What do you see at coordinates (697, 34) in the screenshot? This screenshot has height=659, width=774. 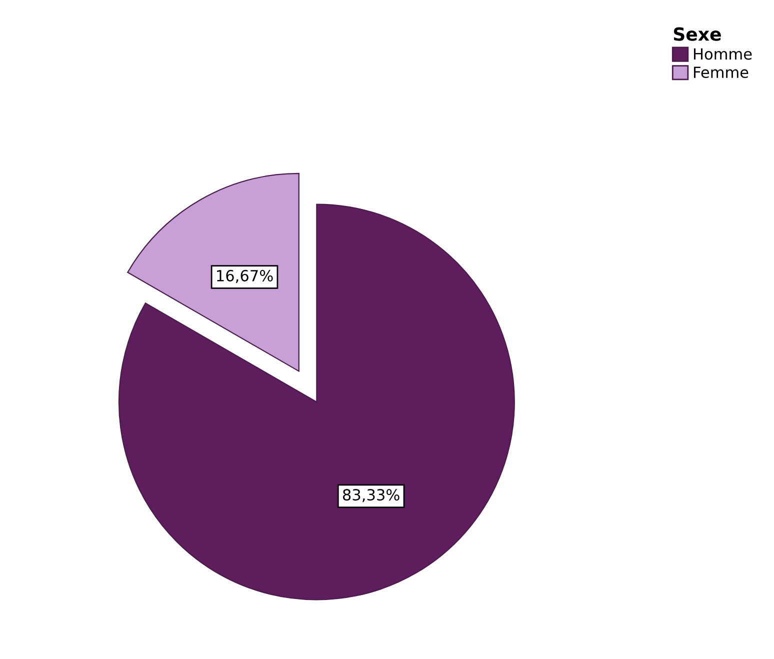 I see `legend-title: Sexe` at bounding box center [697, 34].